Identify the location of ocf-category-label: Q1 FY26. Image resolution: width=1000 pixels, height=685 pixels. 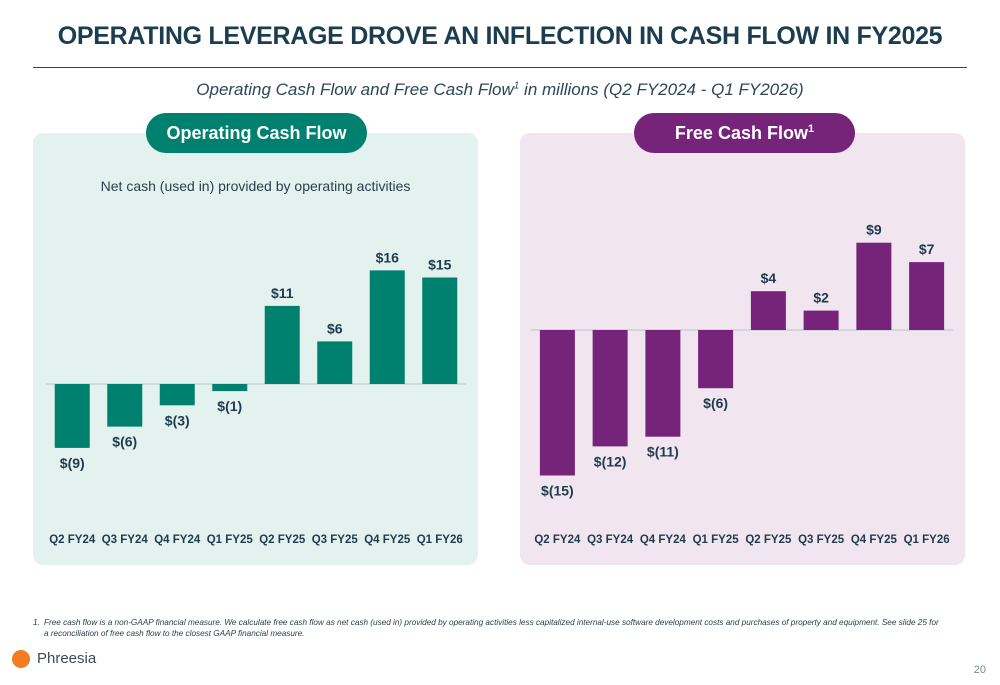
(440, 540).